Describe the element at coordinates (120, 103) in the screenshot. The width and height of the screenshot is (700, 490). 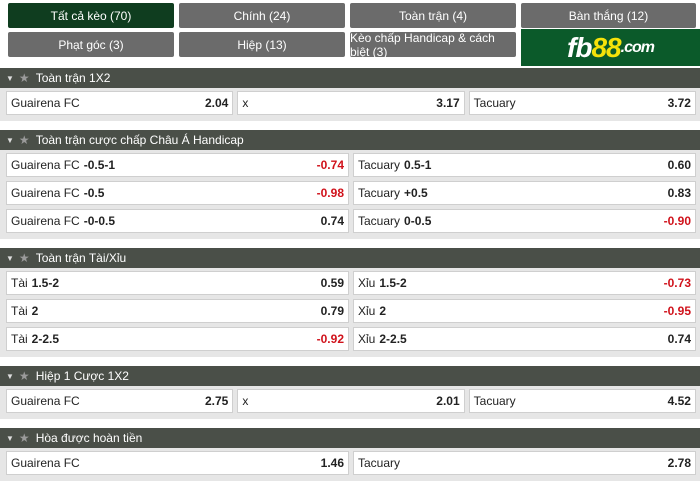
I see `odds-cell: Guairena FC 2.04` at that location.